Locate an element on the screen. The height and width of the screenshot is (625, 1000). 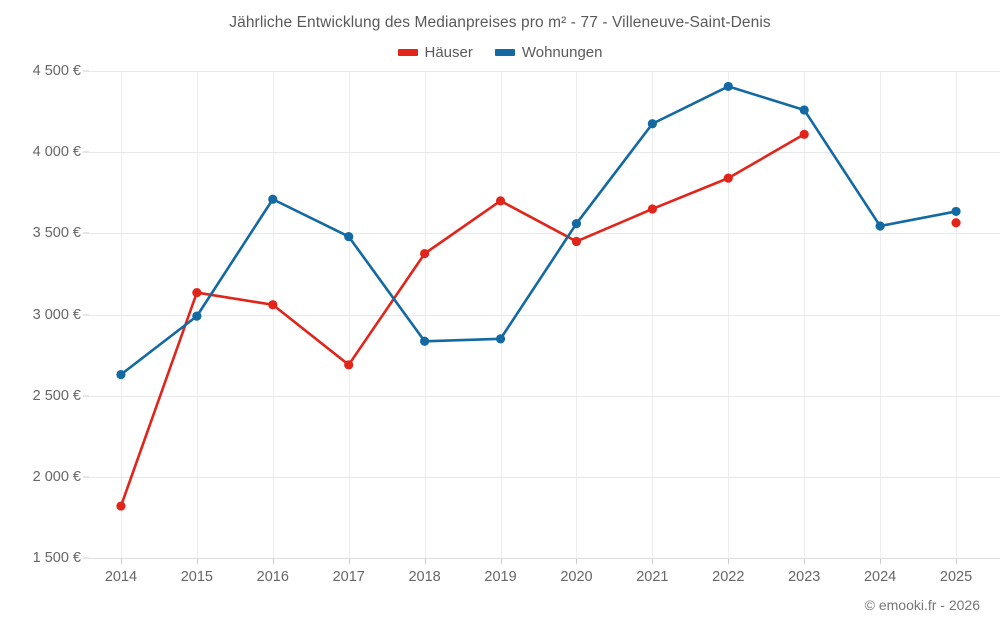
x-tick-label: 2021 is located at coordinates (652, 577).